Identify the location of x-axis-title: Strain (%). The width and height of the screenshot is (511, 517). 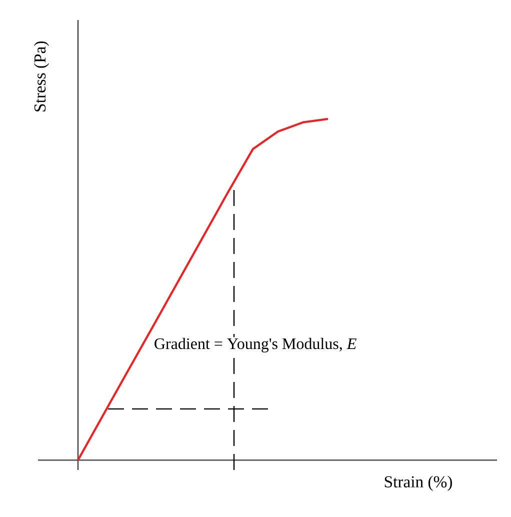
(418, 483).